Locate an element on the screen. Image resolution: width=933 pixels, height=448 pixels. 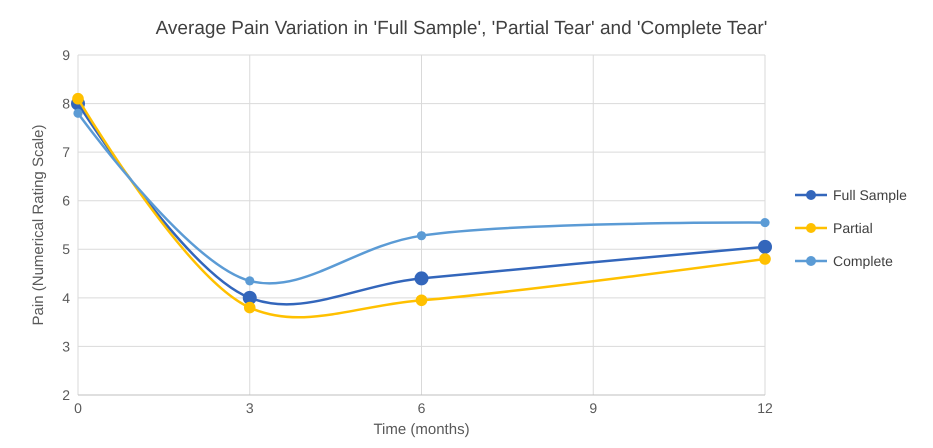
legend-label: Full Sample is located at coordinates (870, 194).